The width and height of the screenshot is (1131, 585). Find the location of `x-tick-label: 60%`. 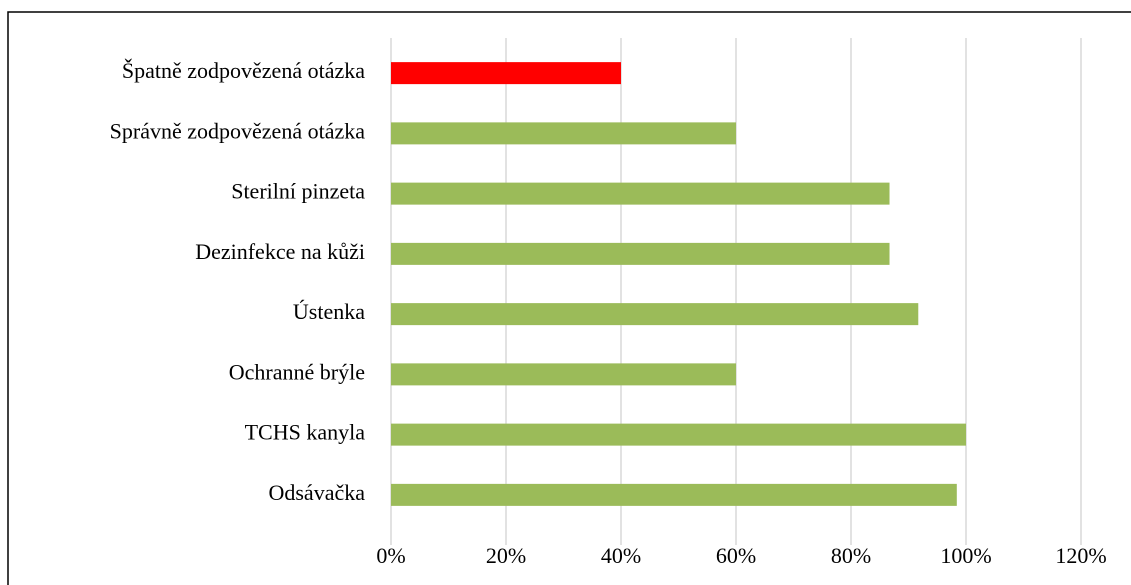

x-tick-label: 60% is located at coordinates (736, 555).